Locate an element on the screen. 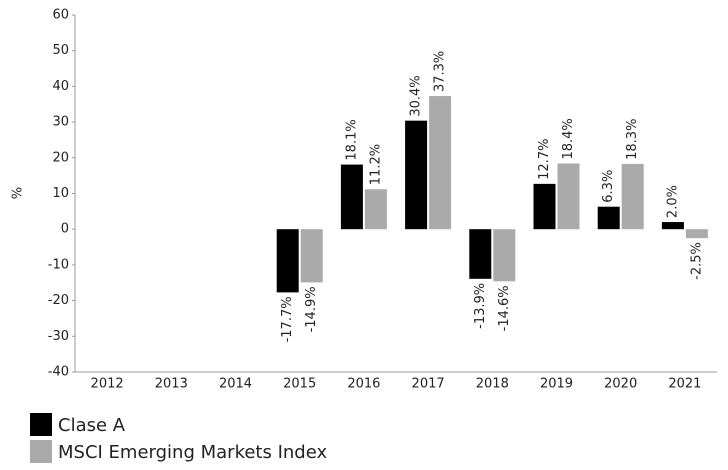  value-label: 37.3% is located at coordinates (440, 71).